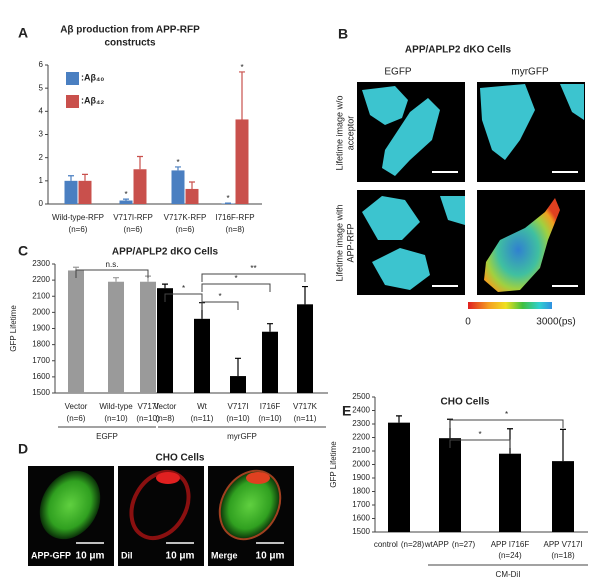 The image size is (600, 584). What do you see at coordinates (508, 574) in the screenshot?
I see `group-label: CM-DiI` at bounding box center [508, 574].